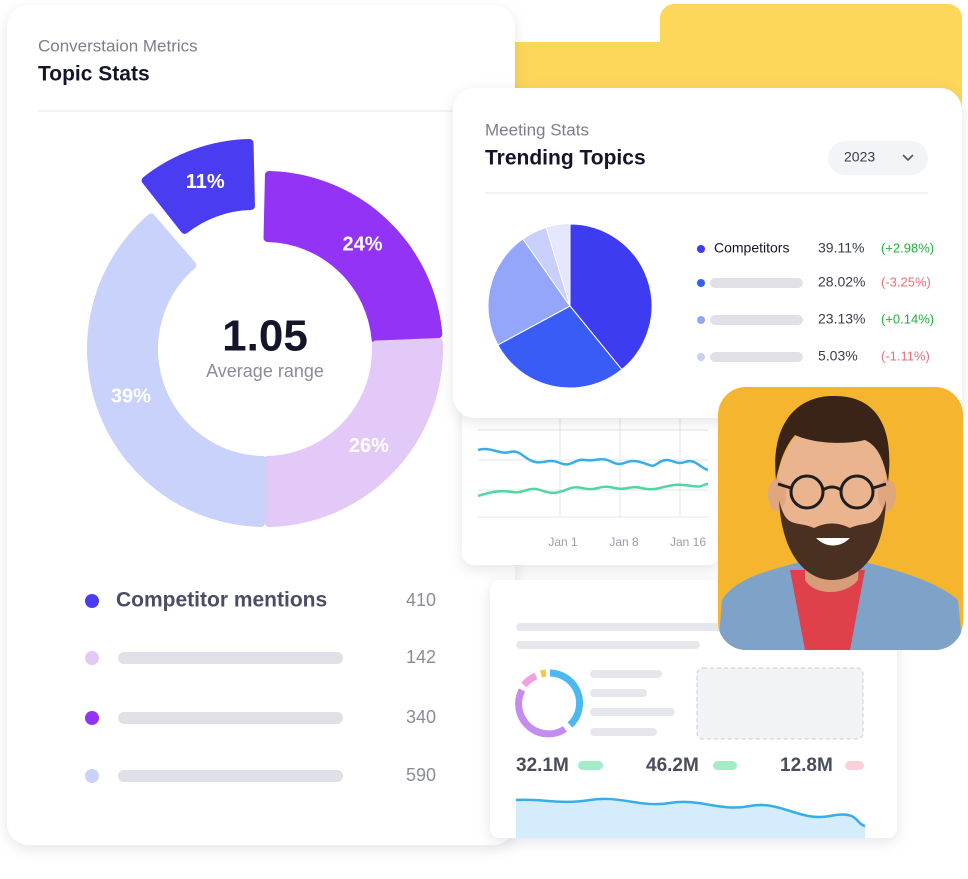 This screenshot has height=879, width=968. I want to click on legend: Competitor mentions 410 142 340 590, so click(260, 687).